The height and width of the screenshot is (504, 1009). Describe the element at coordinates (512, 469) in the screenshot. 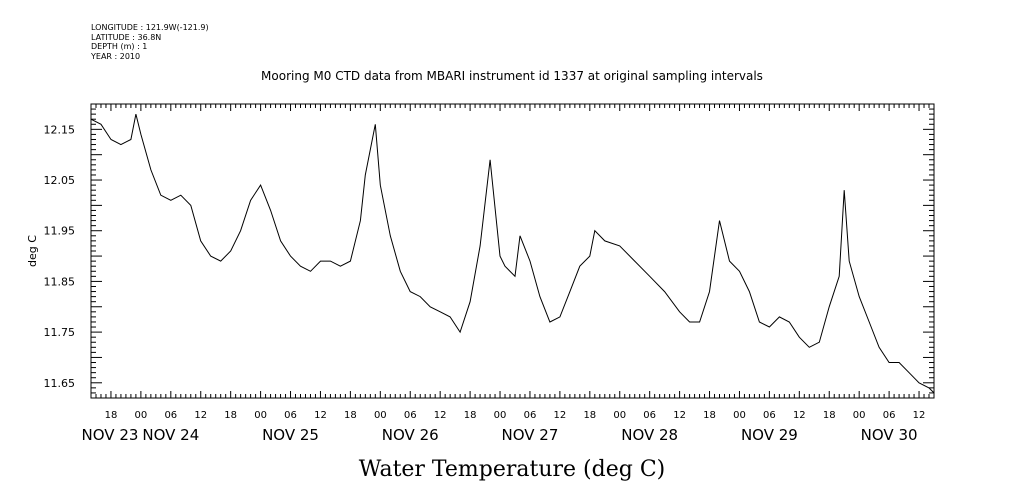

I see `x-axis-label: Water Temperature (deg C)` at that location.